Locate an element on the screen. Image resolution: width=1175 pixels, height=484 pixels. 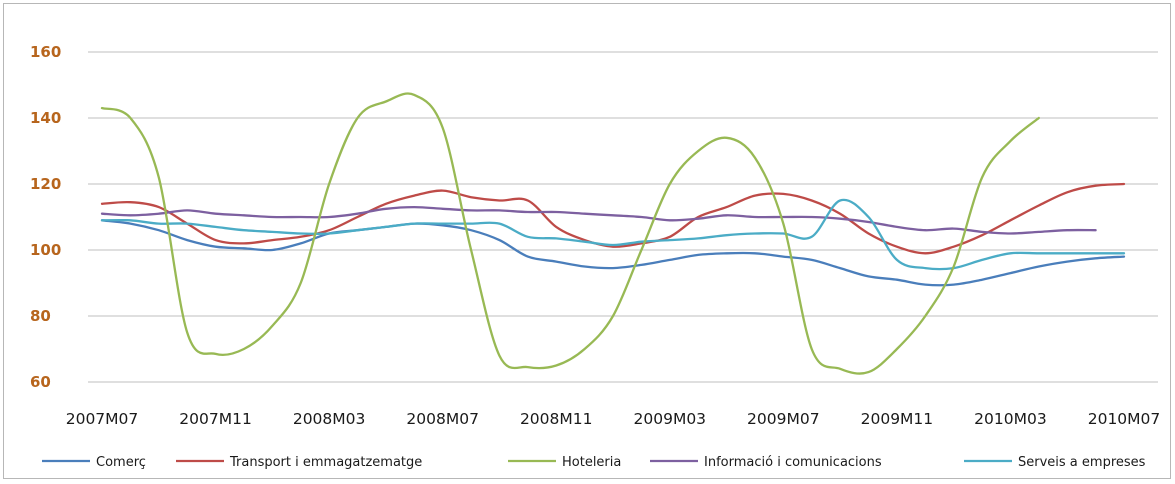
x-tick-label: 2009M07 is located at coordinates (783, 419).